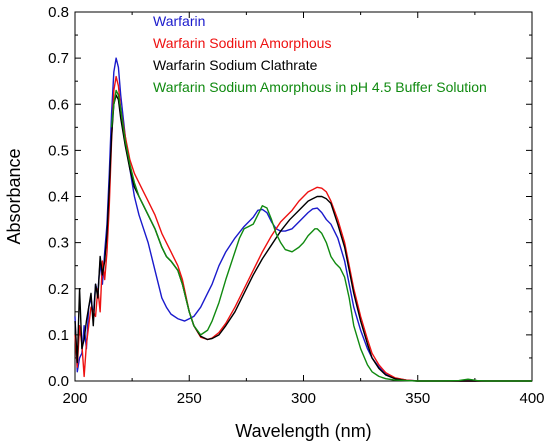  Describe the element at coordinates (58, 243) in the screenshot. I see `y-tick-label: 0.3` at that location.